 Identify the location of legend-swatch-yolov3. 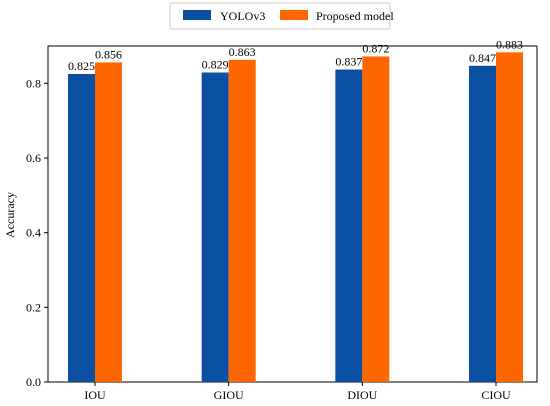
(197, 15).